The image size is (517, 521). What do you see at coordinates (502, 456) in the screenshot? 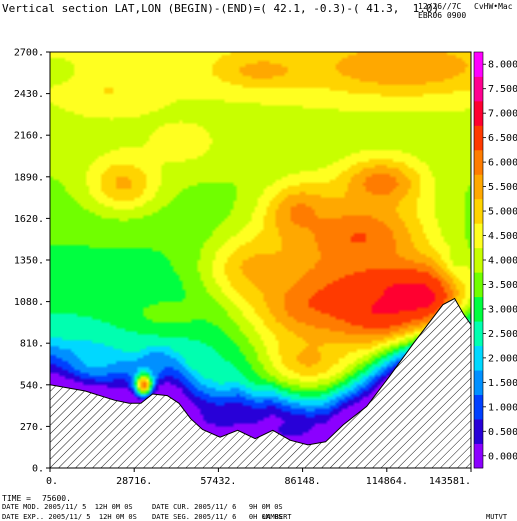
I see `colorbar-label: 0.000` at bounding box center [502, 456].